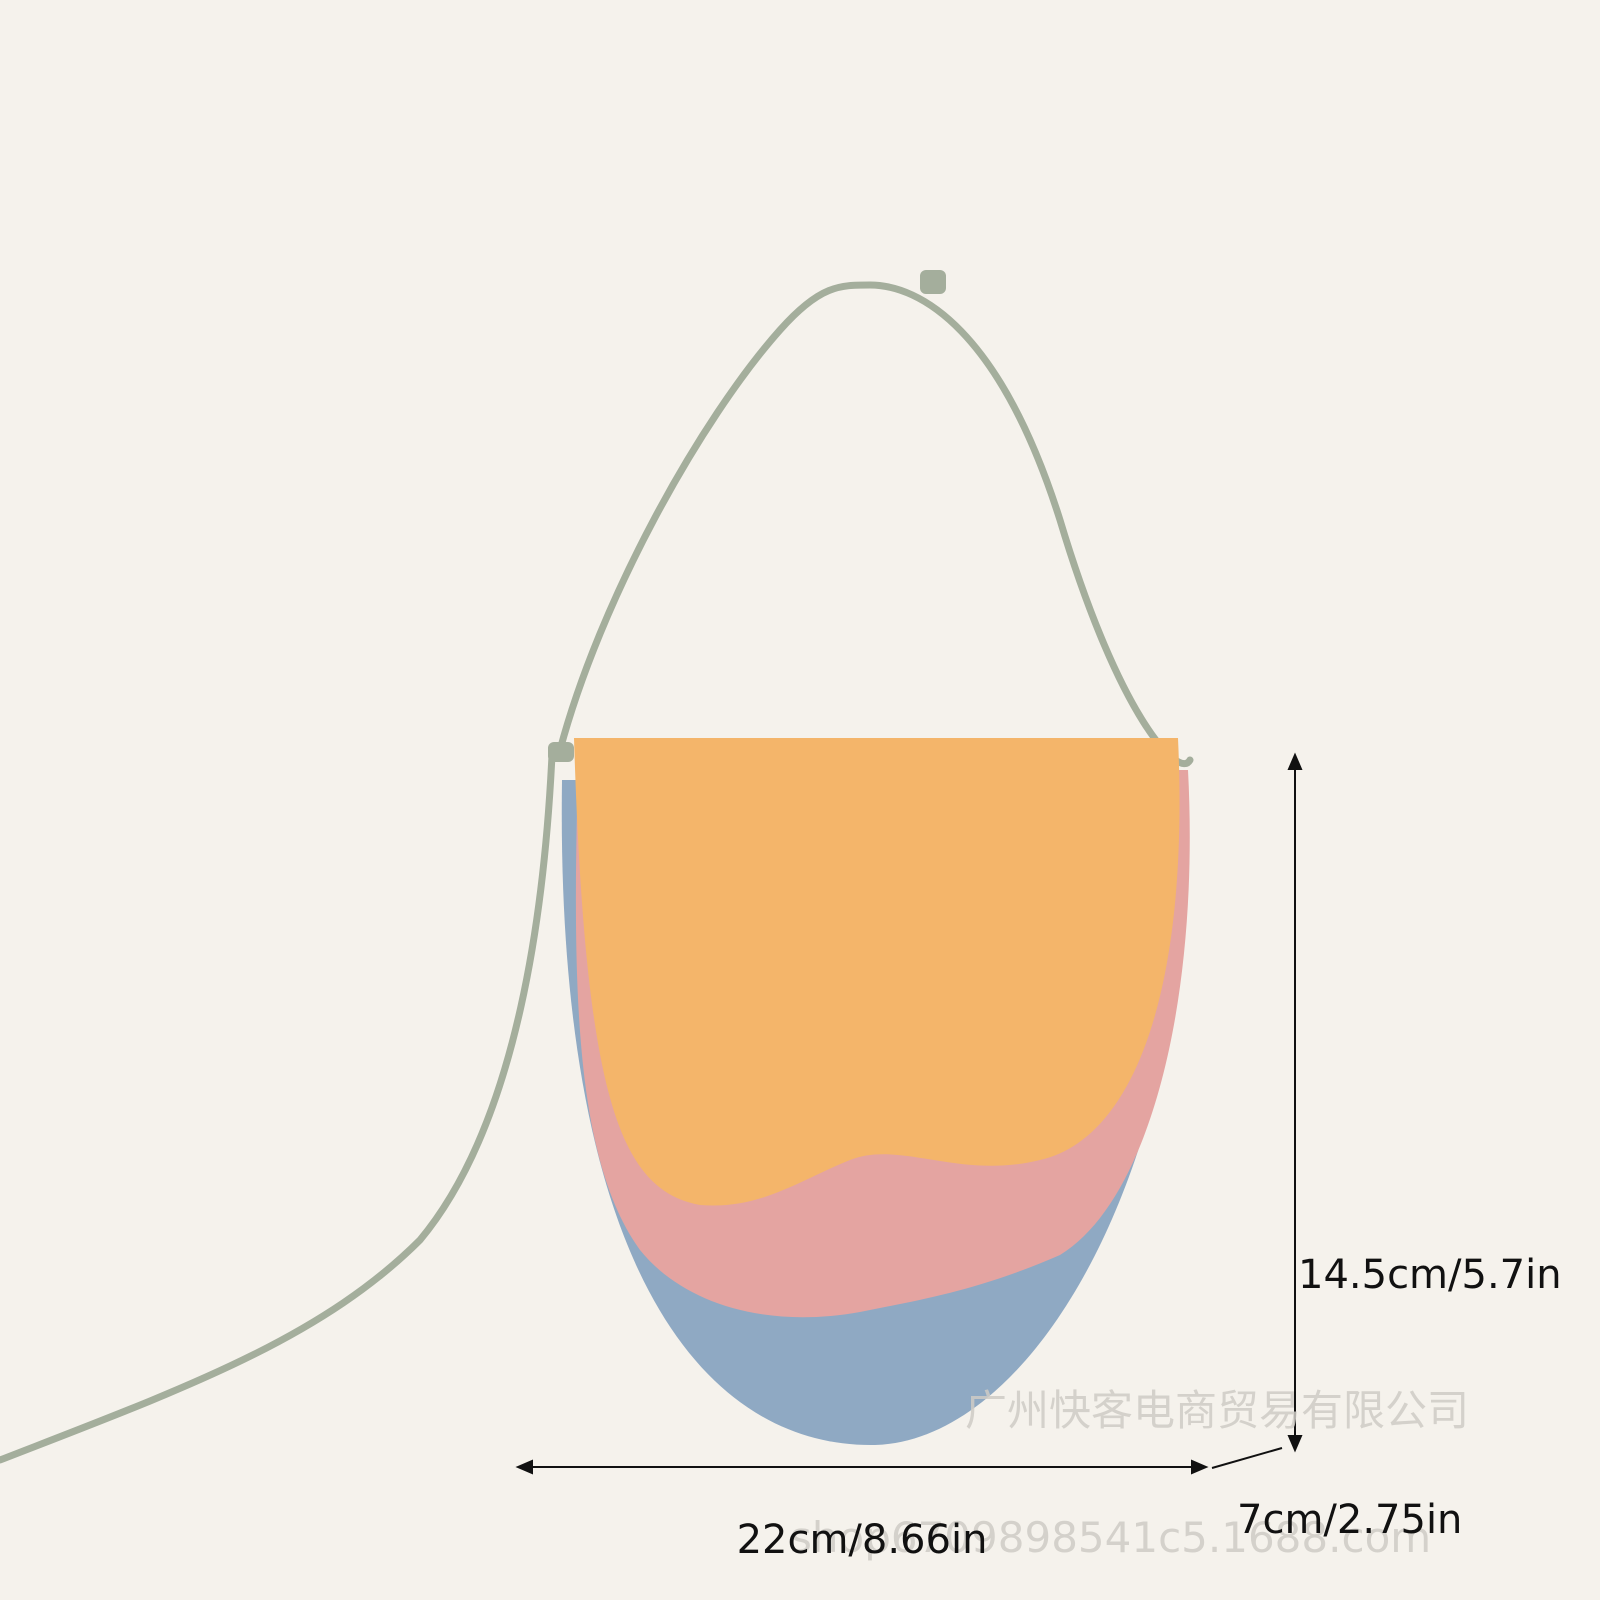  I want to click on watermark-shop: shop6709898541c5.1688.com, so click(1110, 1537).